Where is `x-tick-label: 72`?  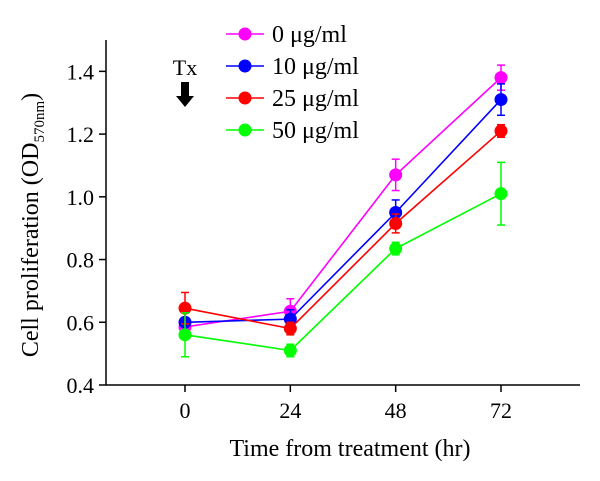 x-tick-label: 72 is located at coordinates (501, 410).